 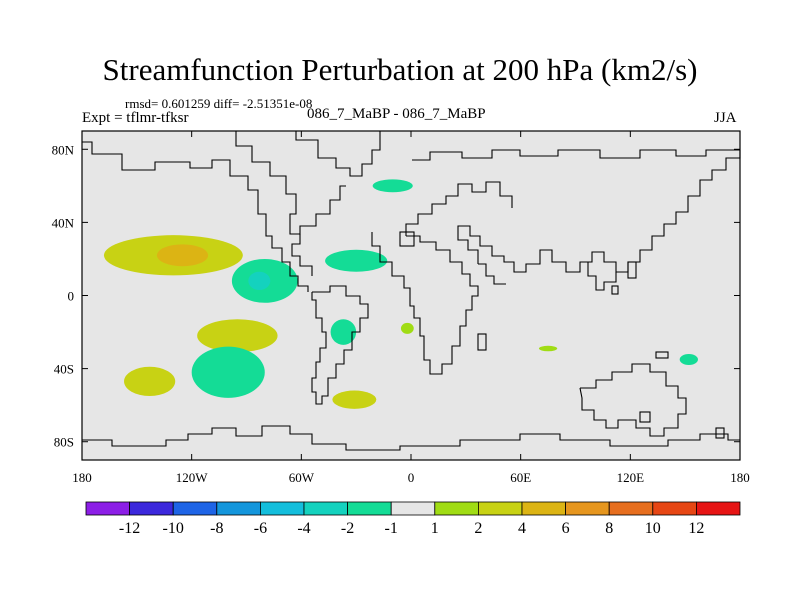 What do you see at coordinates (71, 296) in the screenshot?
I see `y-tick-label: 0` at bounding box center [71, 296].